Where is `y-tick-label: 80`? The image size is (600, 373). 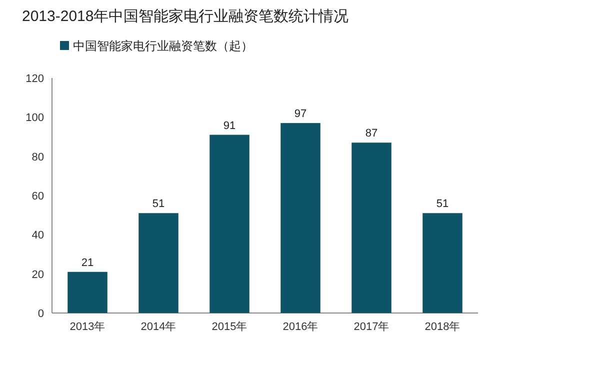 y-tick-label: 80 is located at coordinates (38, 157).